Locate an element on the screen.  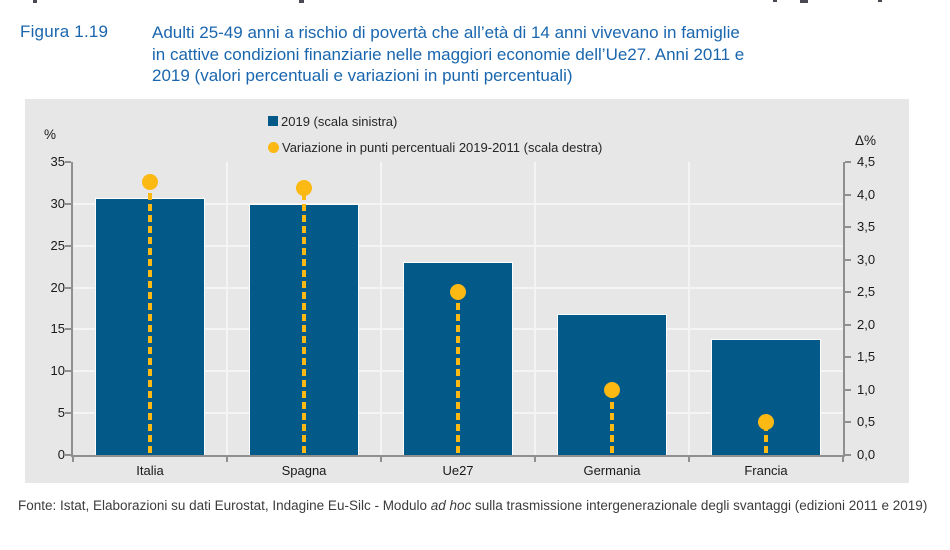
delta-dashed-line-spagna is located at coordinates (304, 320).